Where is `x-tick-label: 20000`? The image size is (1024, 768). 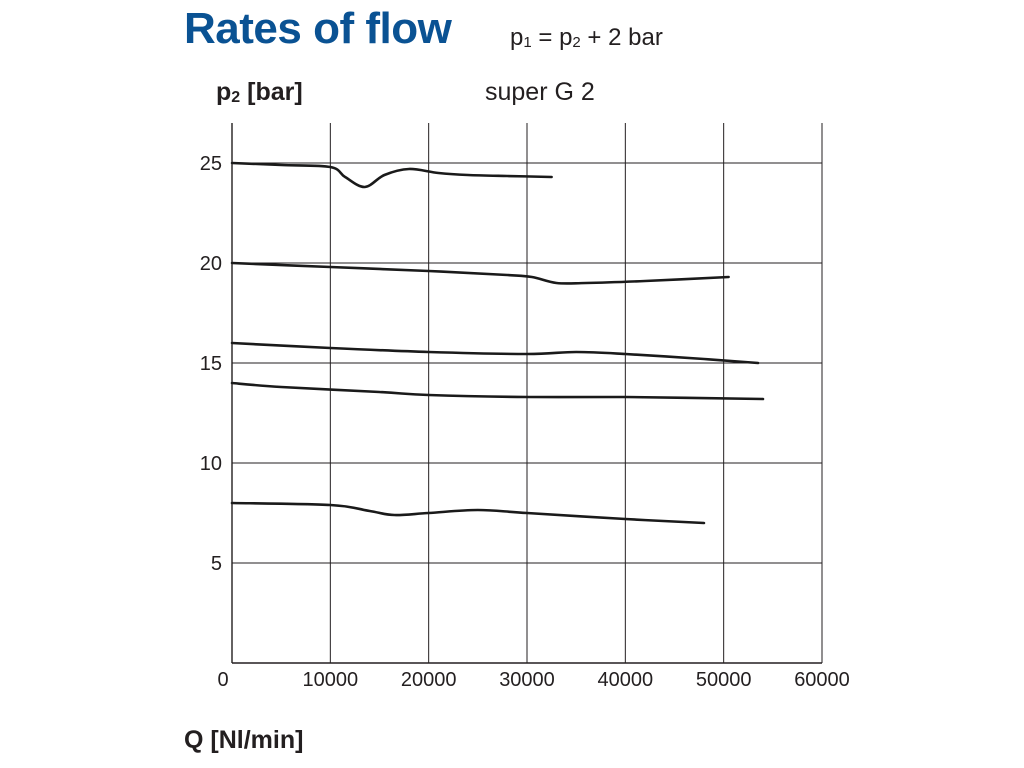
x-tick-label: 20000 is located at coordinates (429, 680).